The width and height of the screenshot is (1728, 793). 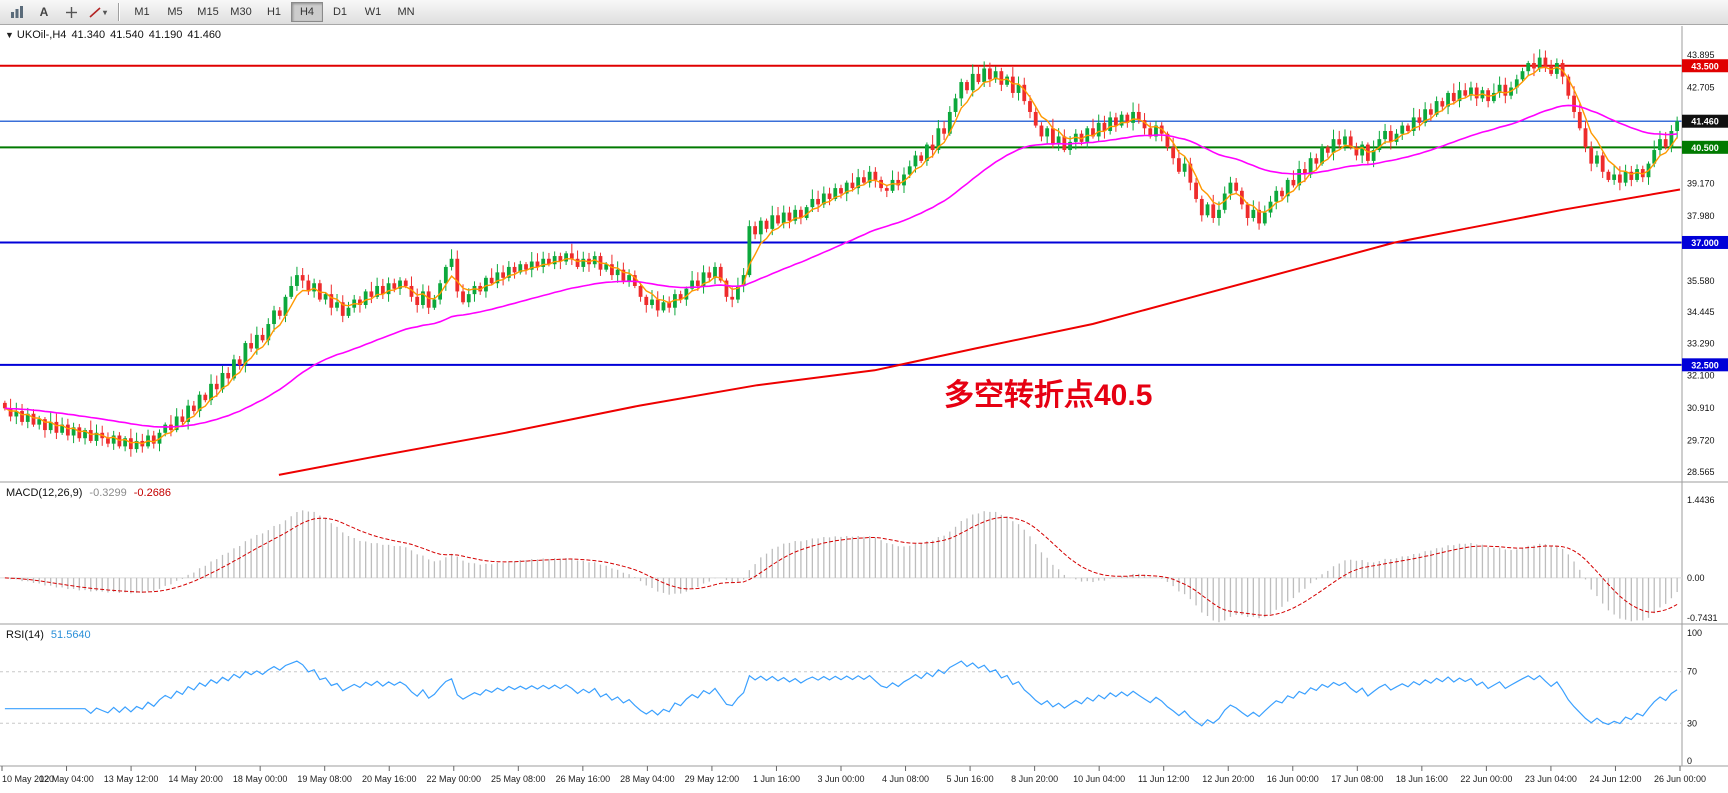 What do you see at coordinates (195, 779) in the screenshot?
I see `time-axis-label: 14 May 20:00` at bounding box center [195, 779].